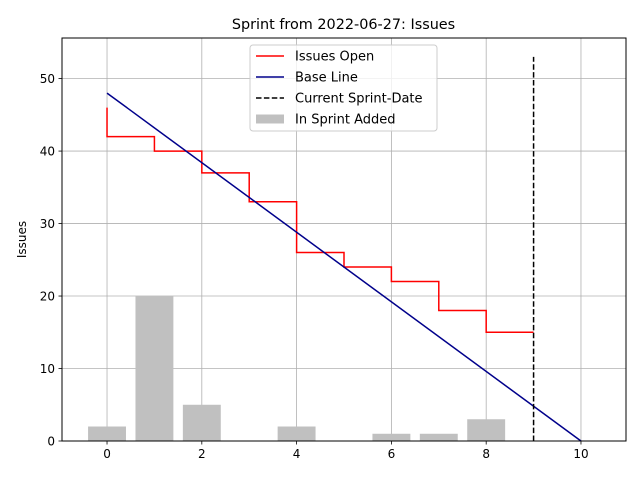 The width and height of the screenshot is (640, 480). What do you see at coordinates (47, 152) in the screenshot?
I see `y-tick-label: 40` at bounding box center [47, 152].